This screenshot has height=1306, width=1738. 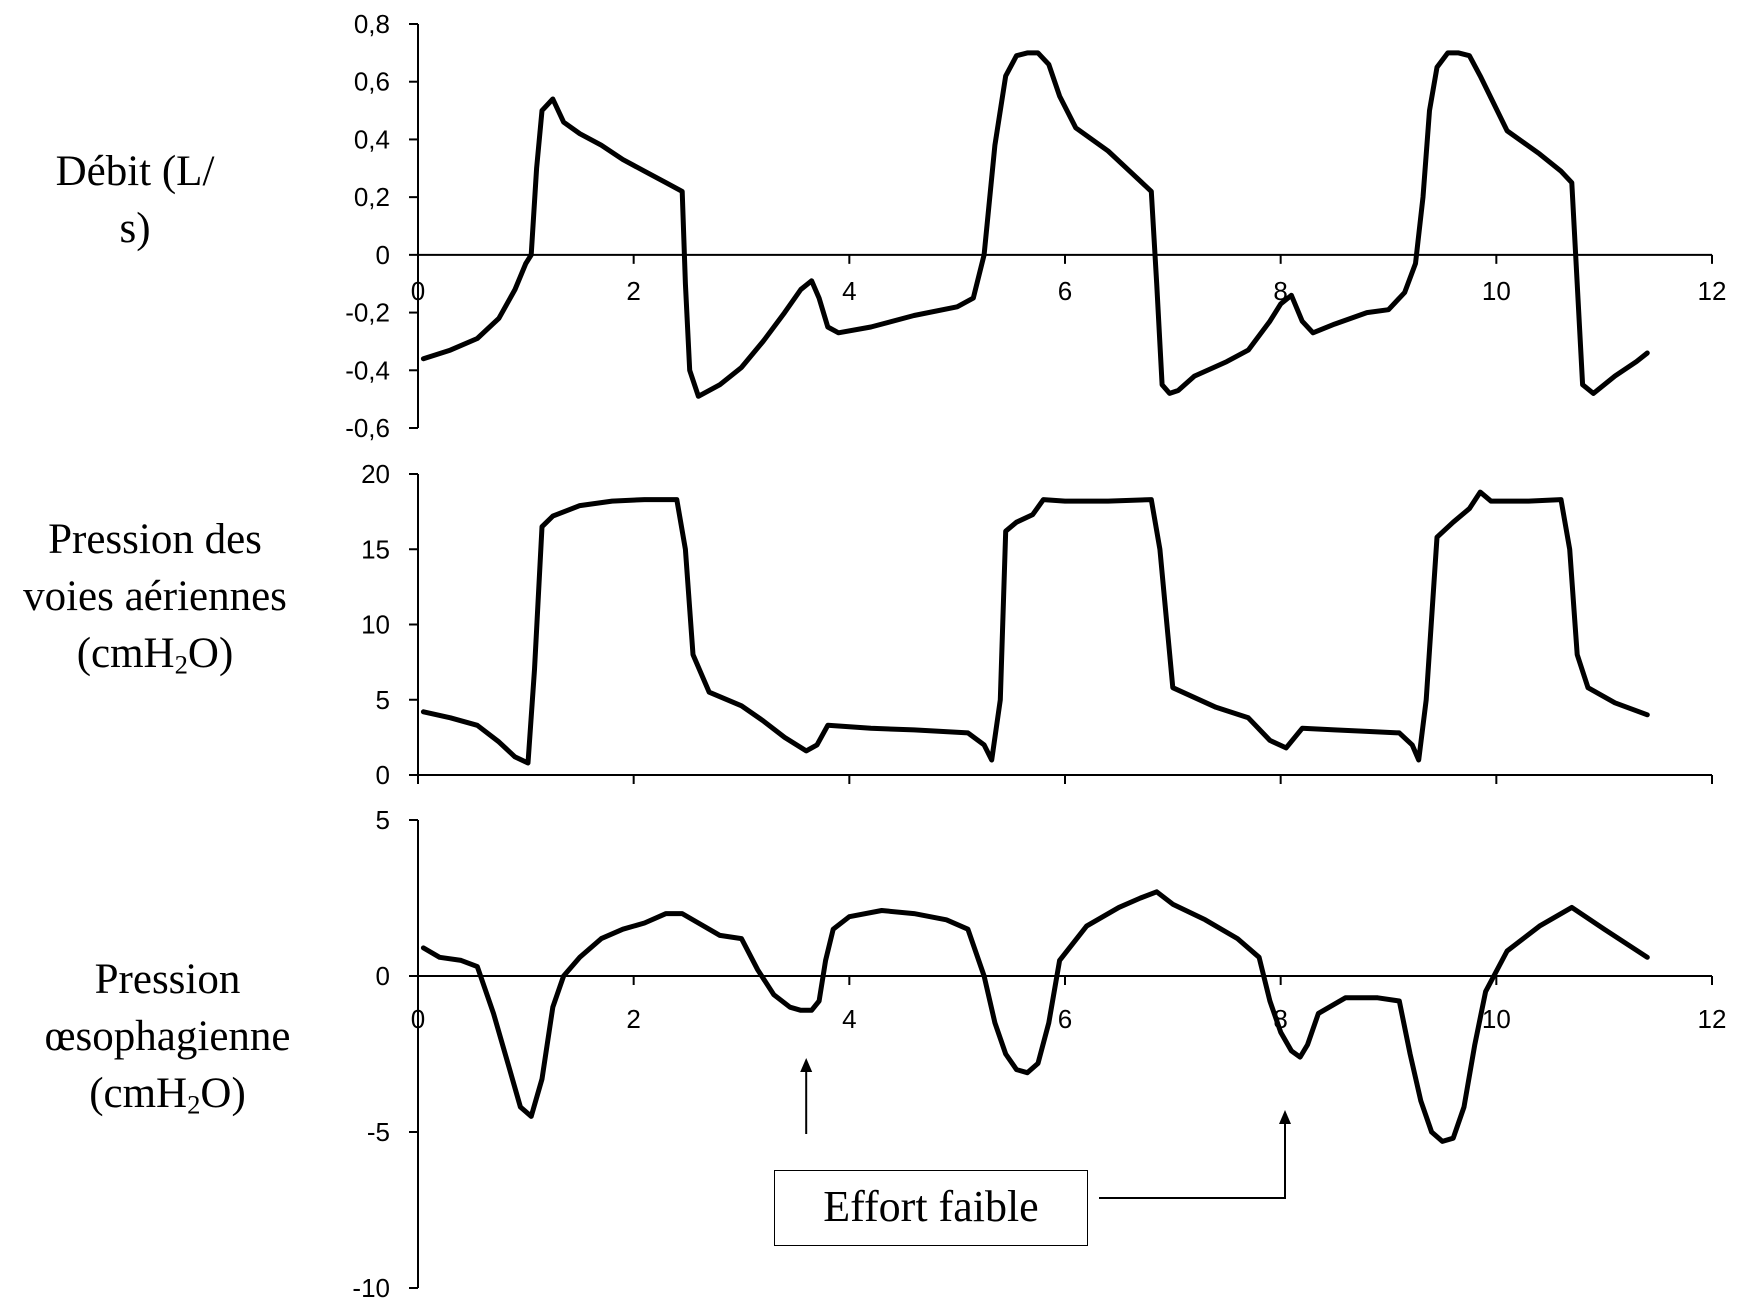 What do you see at coordinates (418, 291) in the screenshot?
I see `x-tick-label-0-0: 0` at bounding box center [418, 291].